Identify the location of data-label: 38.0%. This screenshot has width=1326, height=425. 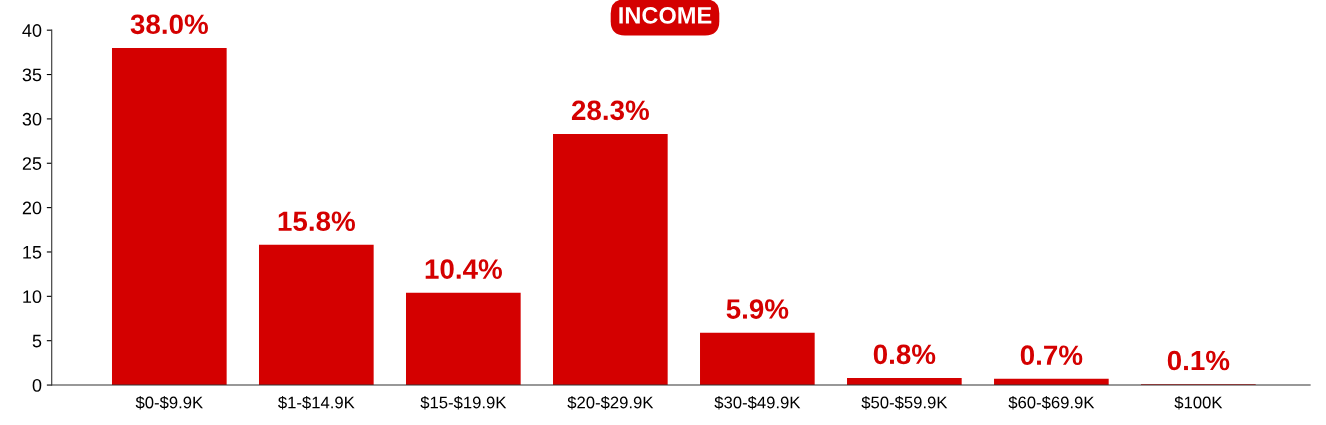
(169, 24).